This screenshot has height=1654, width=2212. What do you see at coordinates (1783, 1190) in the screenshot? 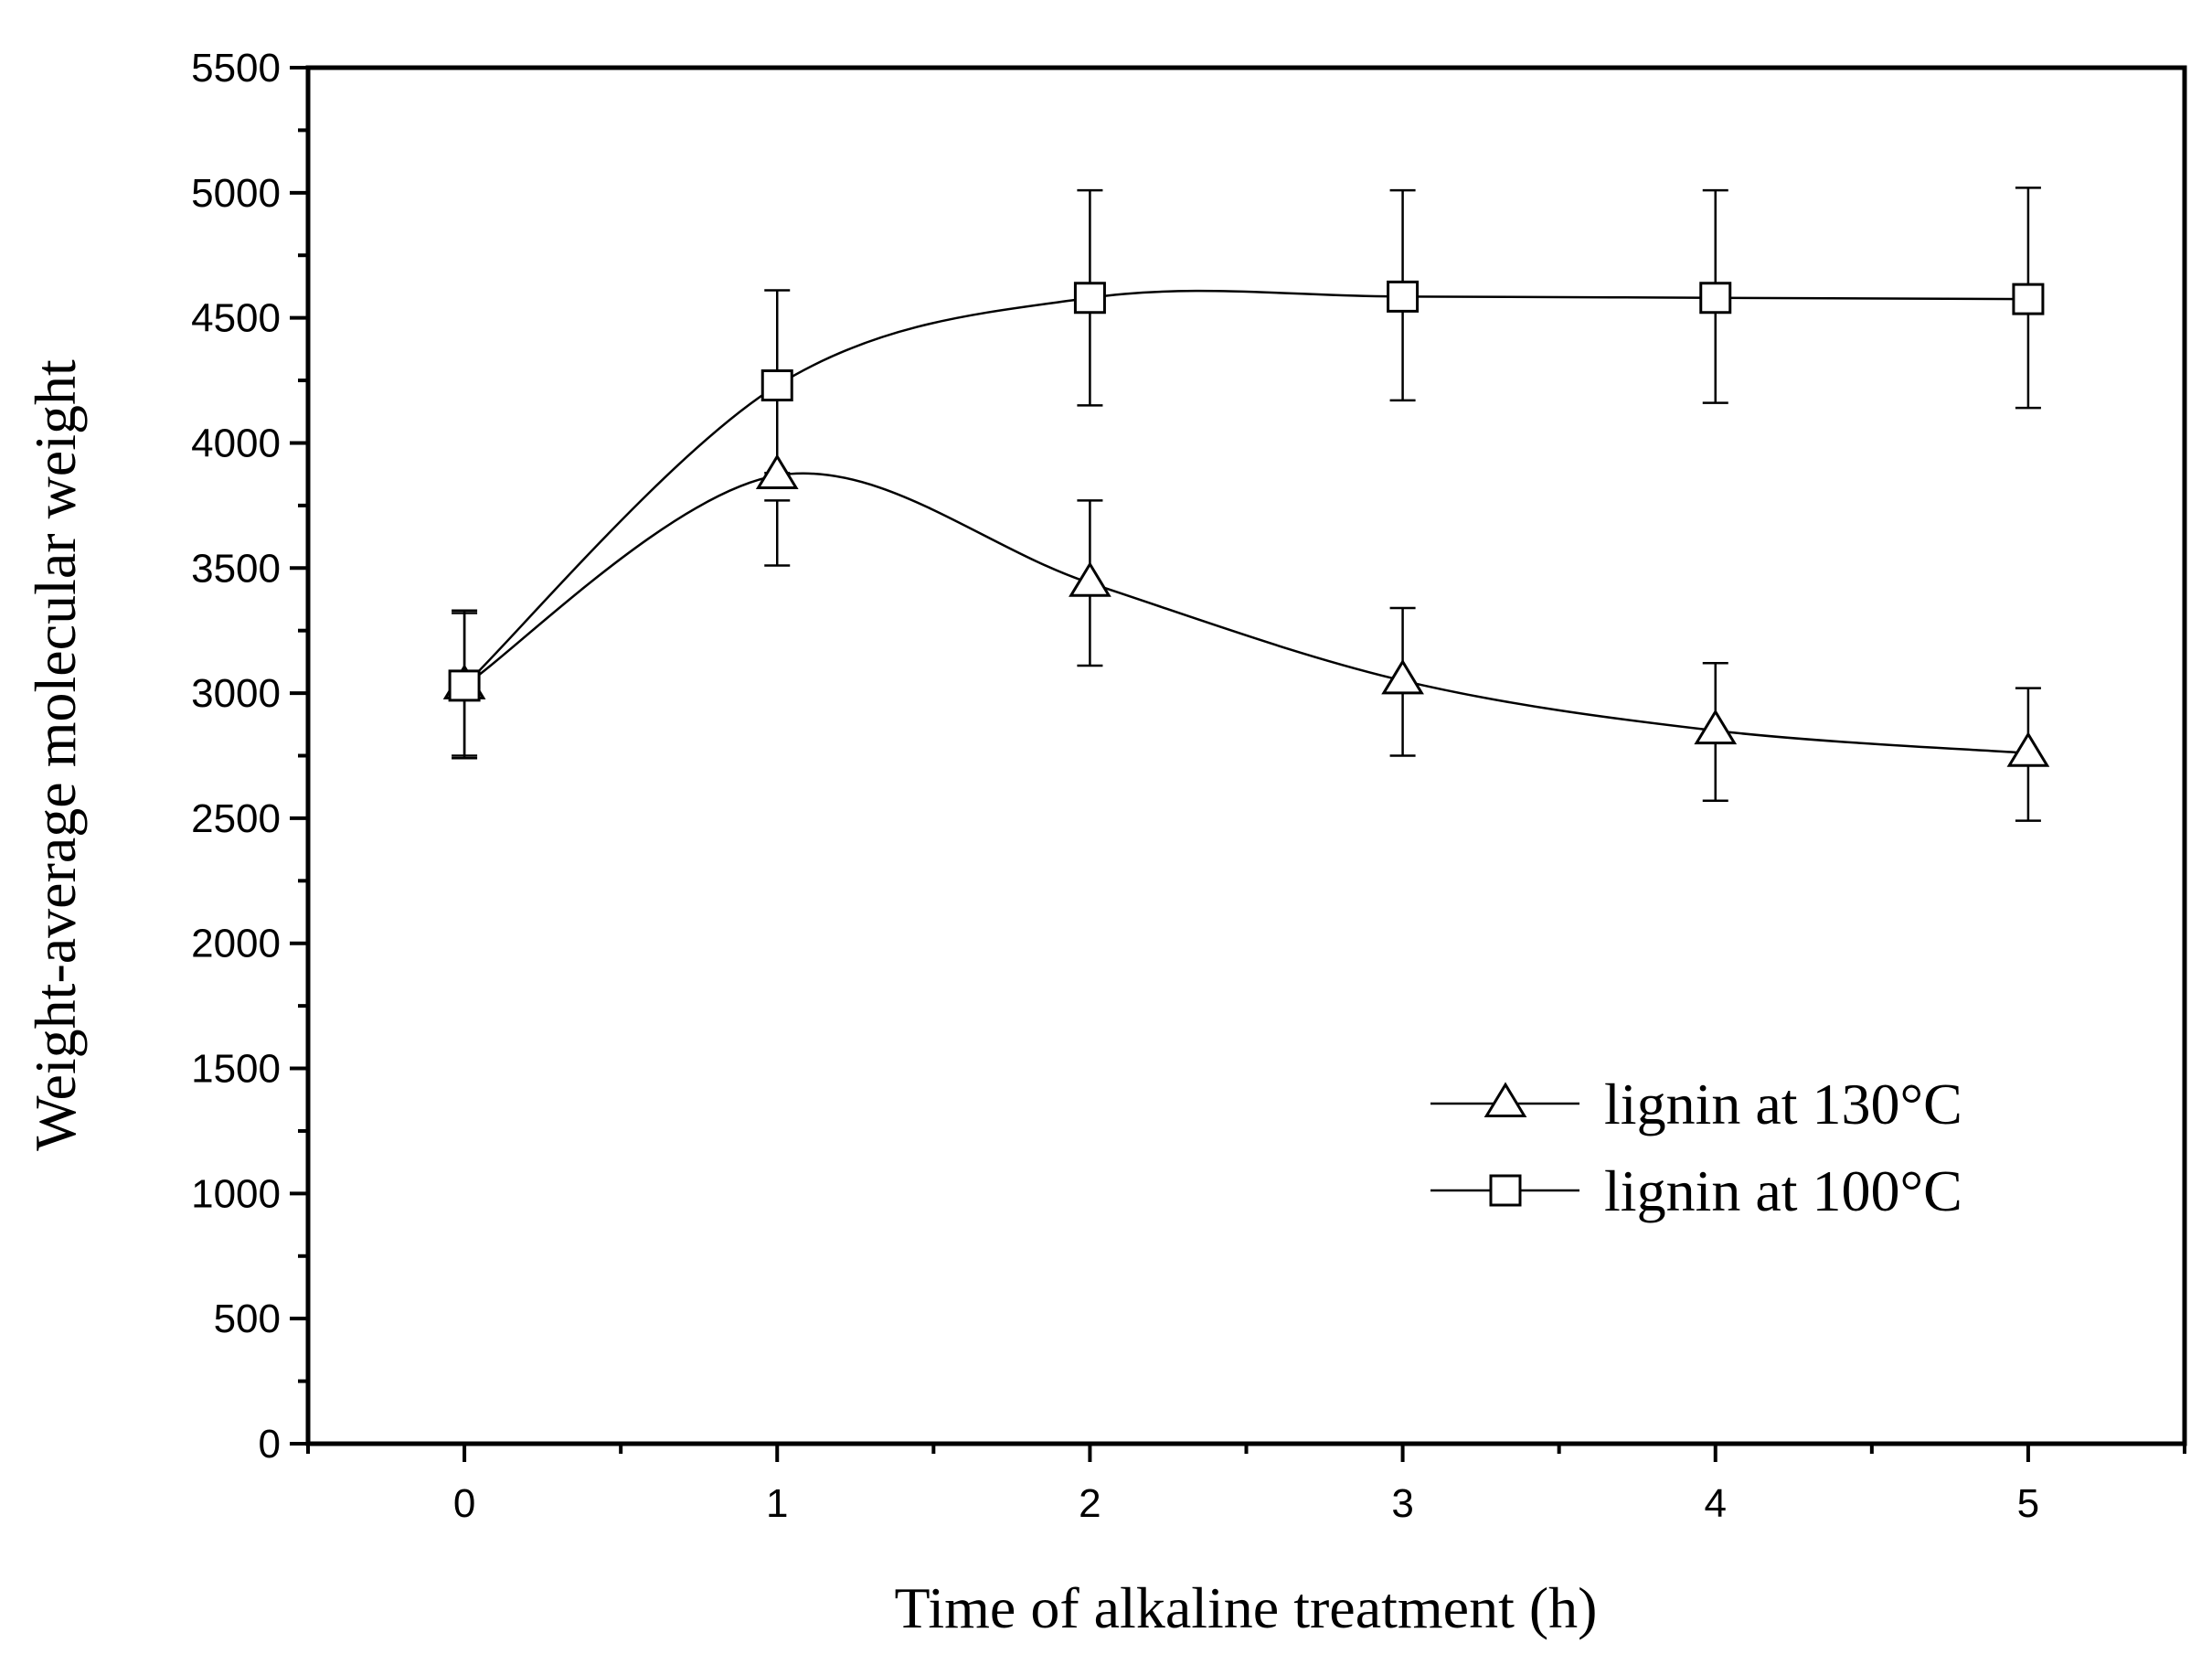
I see `legend-label: lignin at 100°C` at bounding box center [1783, 1190].